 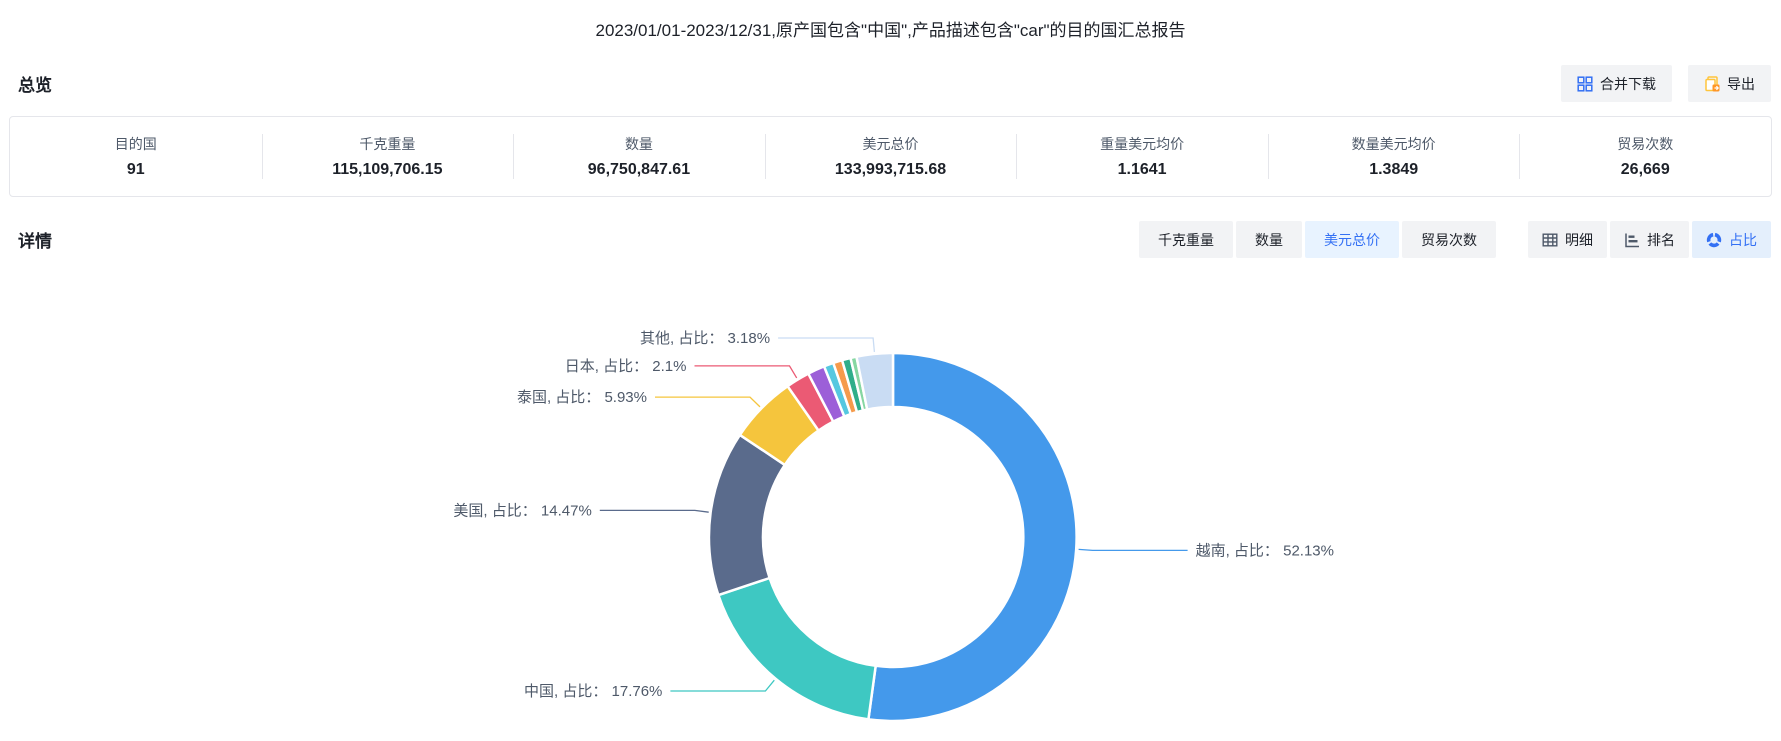 I want to click on stat-label: 数量美元均价, so click(x=1393, y=144).